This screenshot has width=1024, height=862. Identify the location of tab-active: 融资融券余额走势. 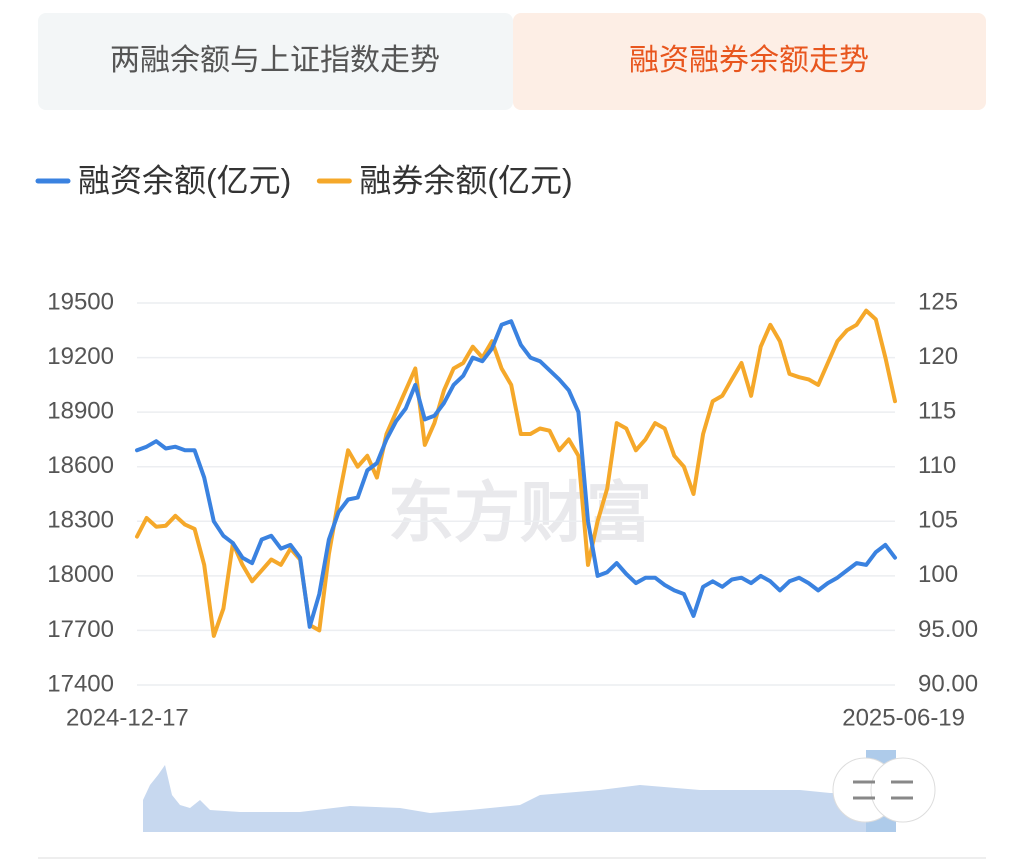
(749, 60).